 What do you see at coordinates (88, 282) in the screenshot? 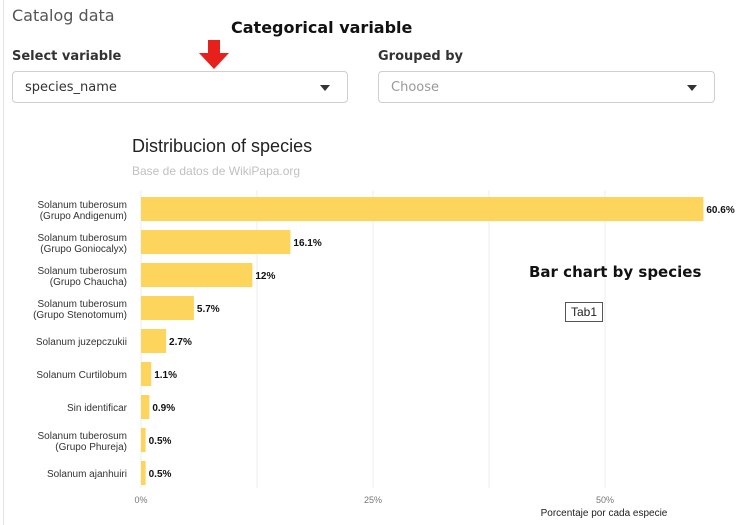
I see `category-label: (Grupo Chaucha)` at bounding box center [88, 282].